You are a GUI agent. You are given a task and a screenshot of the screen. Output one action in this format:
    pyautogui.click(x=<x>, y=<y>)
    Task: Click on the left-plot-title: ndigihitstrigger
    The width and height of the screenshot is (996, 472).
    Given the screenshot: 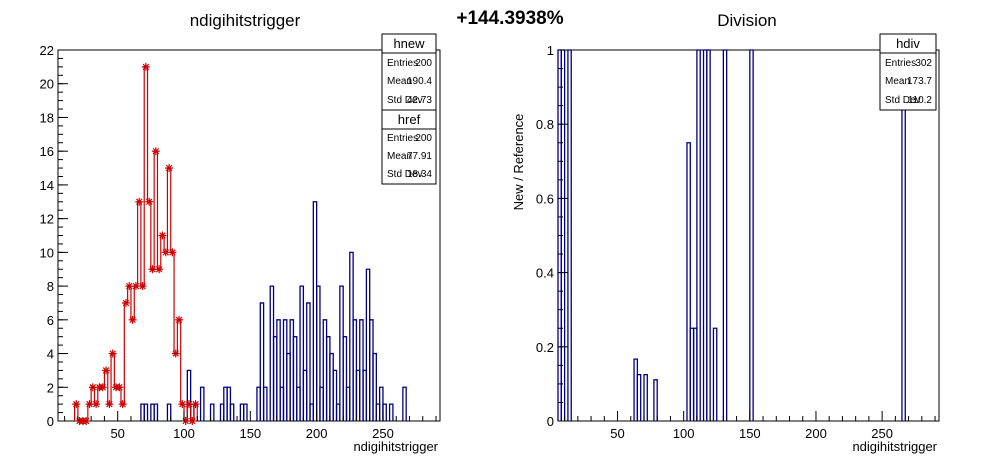 What is the action you would take?
    pyautogui.click(x=245, y=20)
    